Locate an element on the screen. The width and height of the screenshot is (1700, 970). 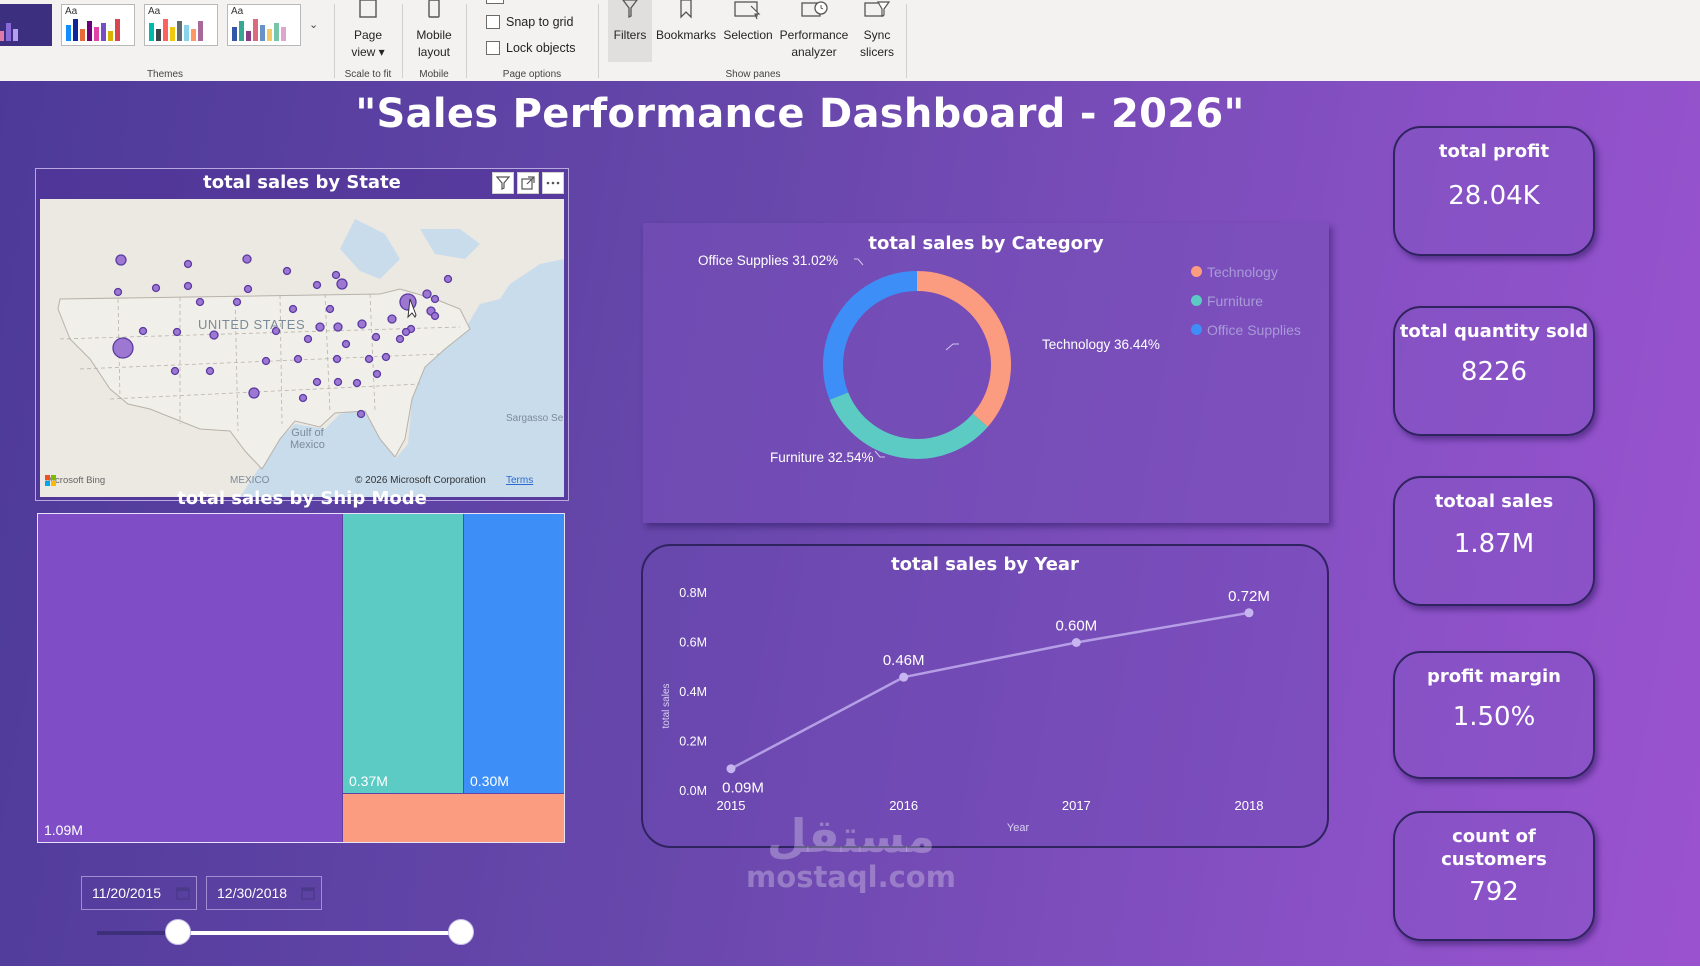
donut-slice-technology is located at coordinates (963, 349).